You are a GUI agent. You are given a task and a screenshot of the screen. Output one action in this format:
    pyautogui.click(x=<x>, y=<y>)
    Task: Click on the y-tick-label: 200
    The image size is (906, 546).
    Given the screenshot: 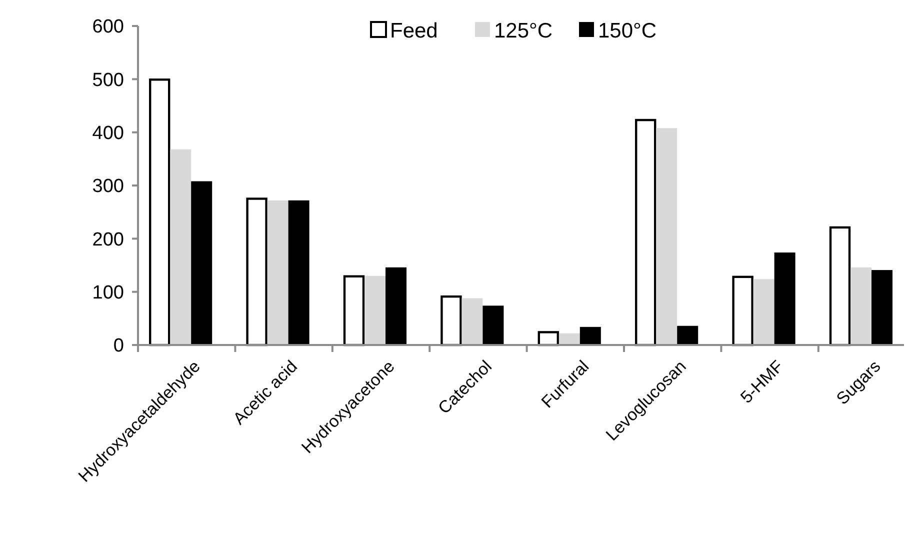 What is the action you would take?
    pyautogui.click(x=108, y=239)
    